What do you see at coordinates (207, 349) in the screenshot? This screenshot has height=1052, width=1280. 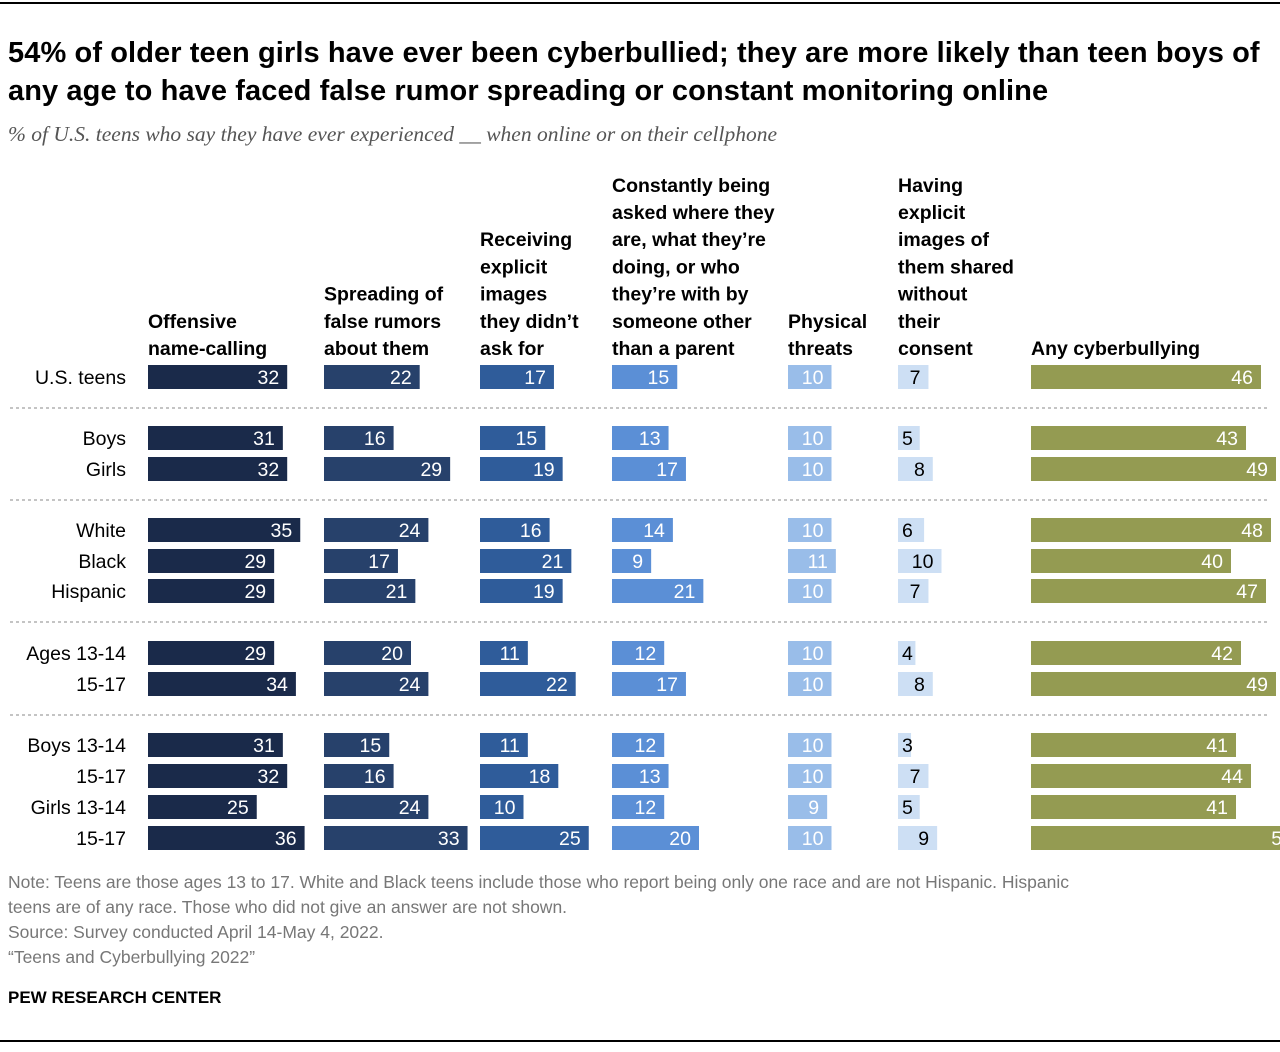 I see `column-header: name-calling` at bounding box center [207, 349].